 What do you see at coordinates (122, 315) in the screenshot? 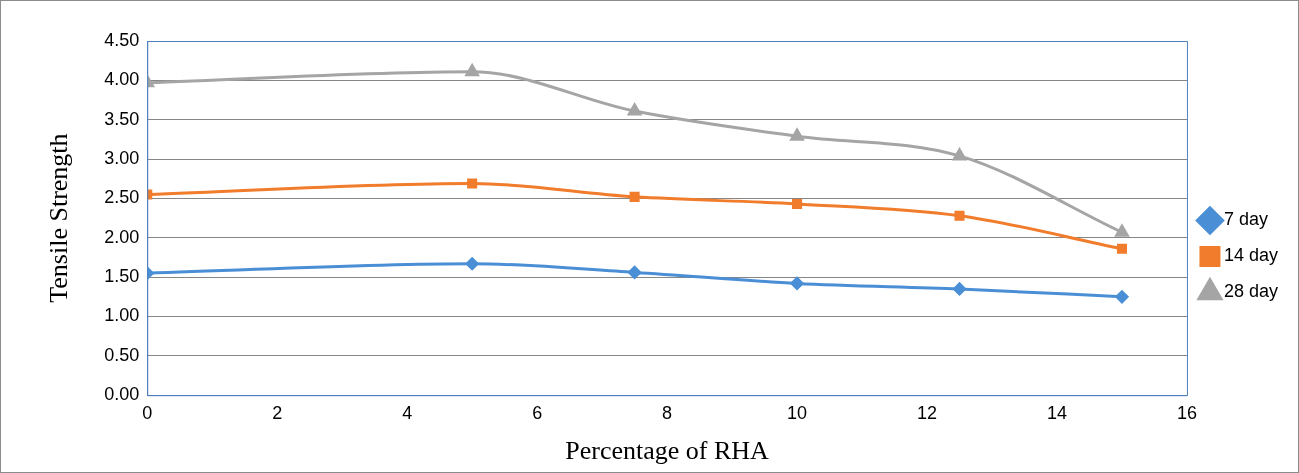
I see `y-tick-label: 1.00` at bounding box center [122, 315].